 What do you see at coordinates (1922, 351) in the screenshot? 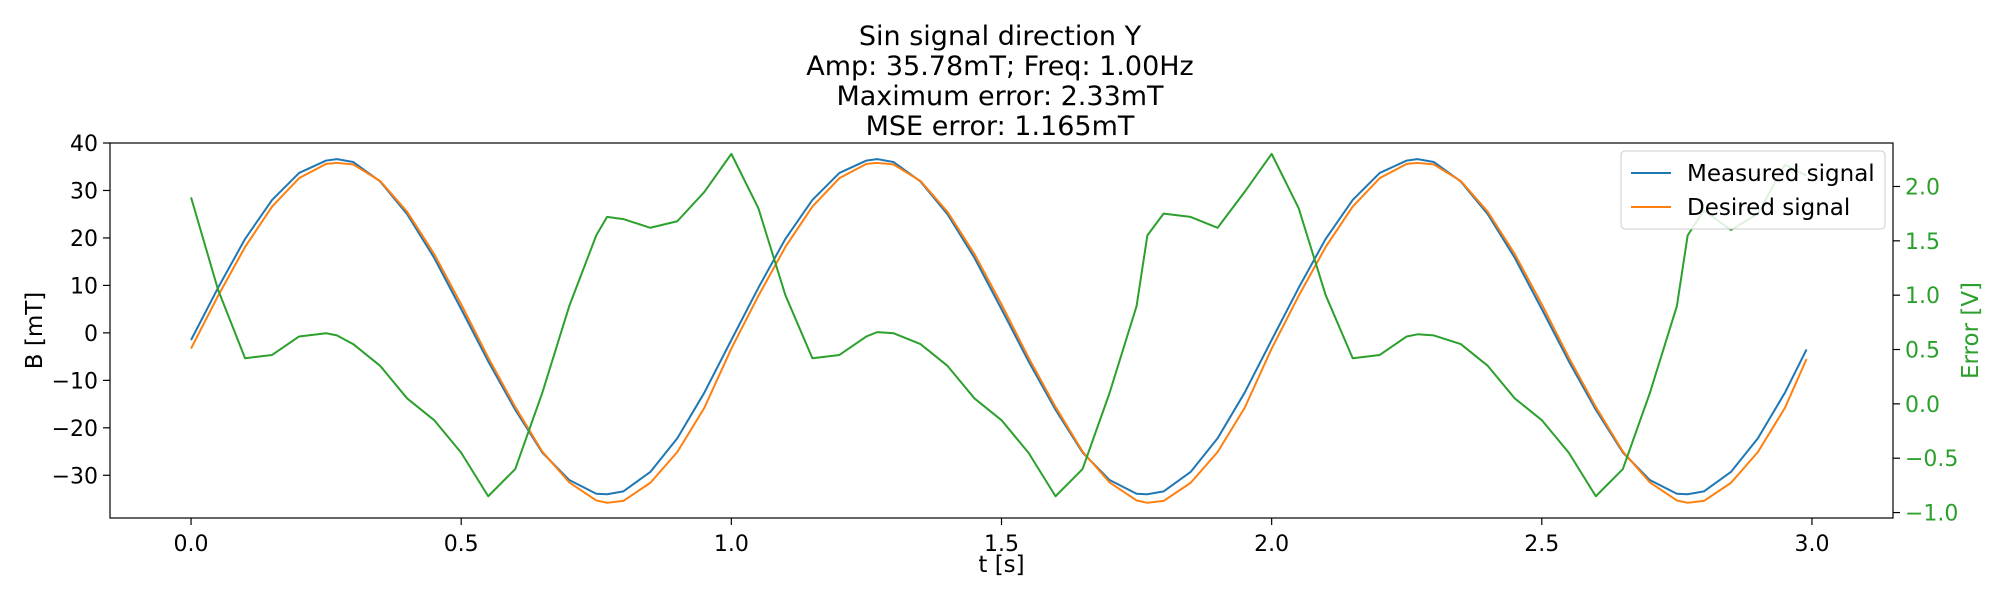
I see `y2-tick-label: 0.5` at bounding box center [1922, 351].